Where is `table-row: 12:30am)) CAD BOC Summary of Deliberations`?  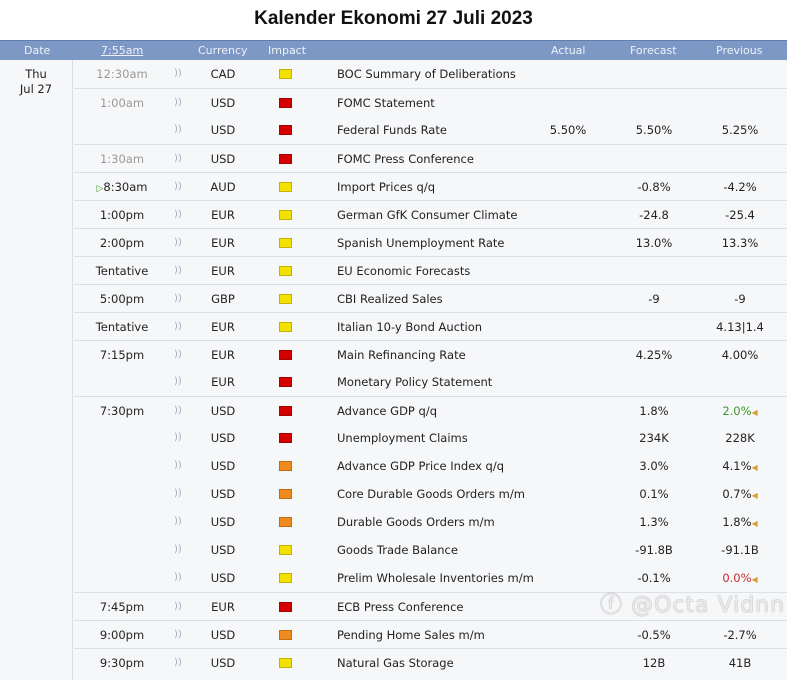 table-row: 12:30am)) CAD BOC Summary of Deliberations is located at coordinates (430, 74).